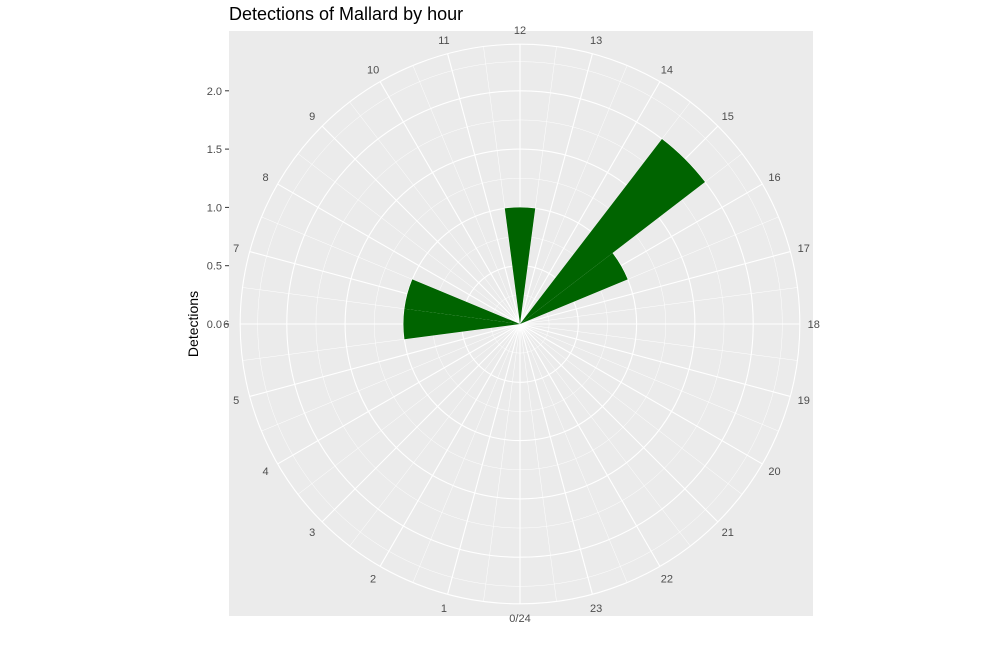 The height and width of the screenshot is (651, 1000). What do you see at coordinates (265, 472) in the screenshot?
I see `hour-label: 4` at bounding box center [265, 472].